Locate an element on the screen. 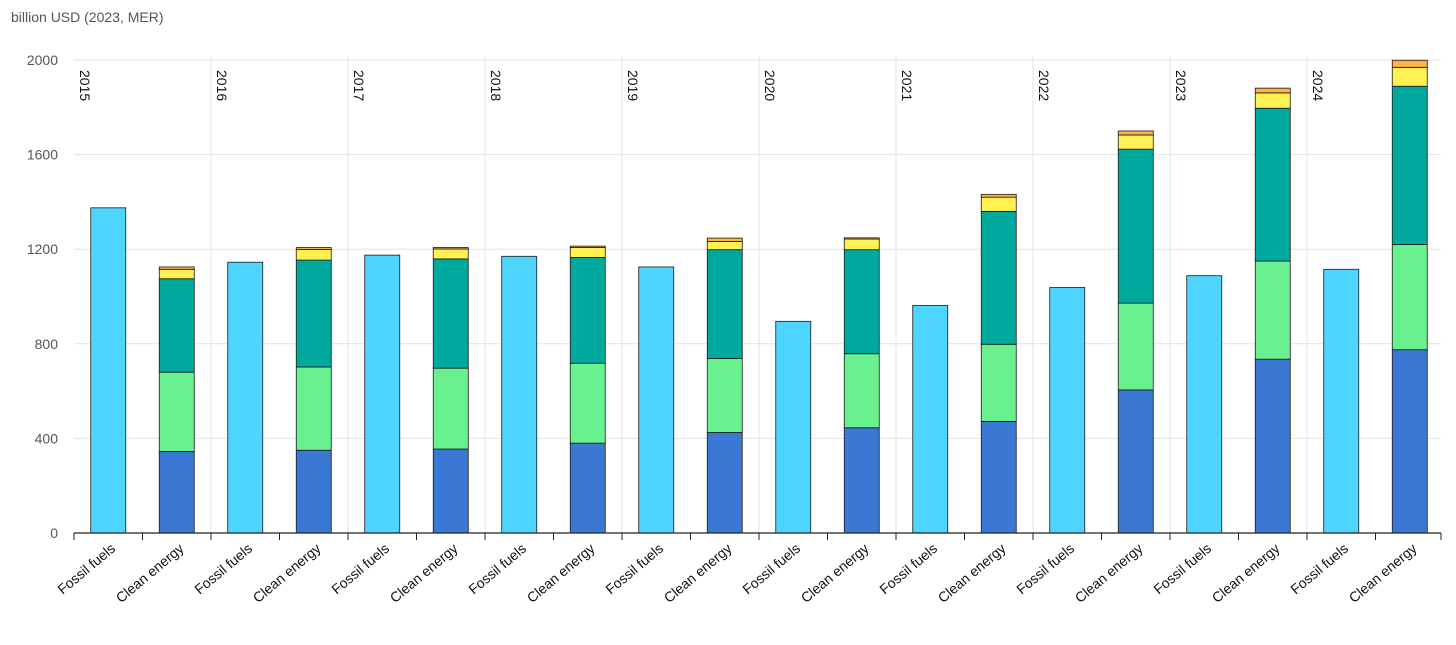 The width and height of the screenshot is (1456, 645). y-axis-unit-label: billion USD (2023, MER) is located at coordinates (87, 17).